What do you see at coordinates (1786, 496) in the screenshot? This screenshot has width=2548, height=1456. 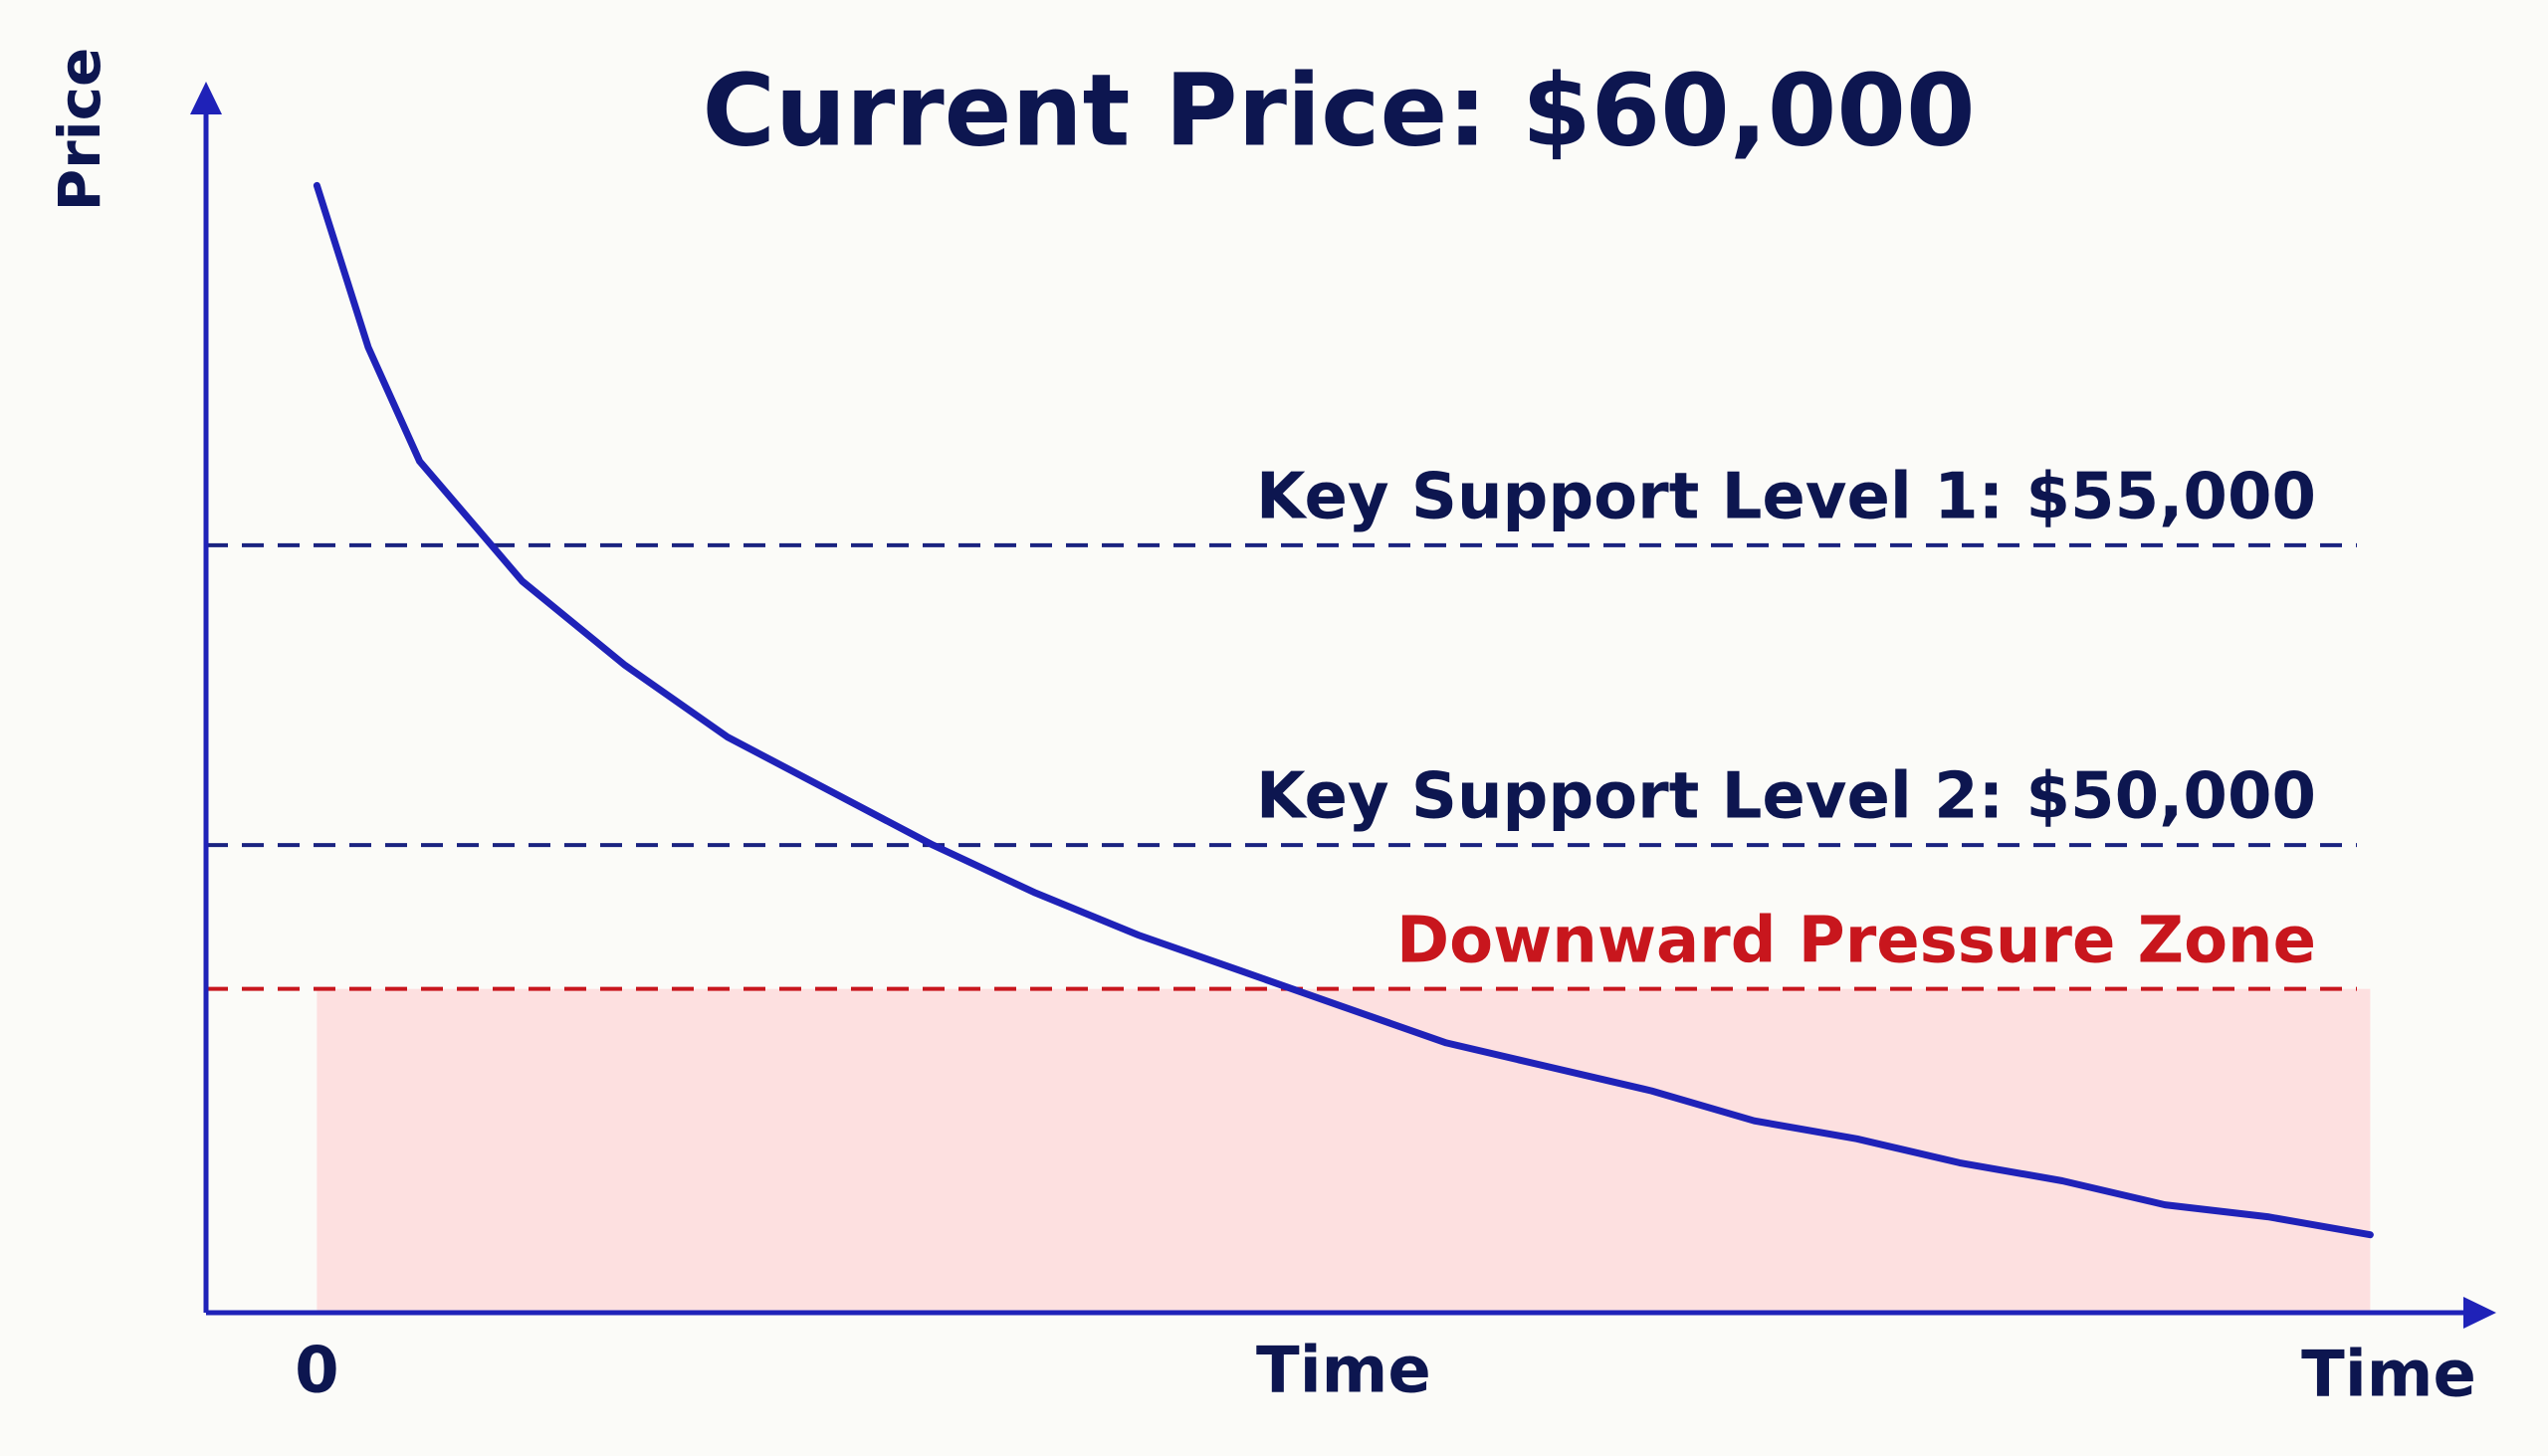 I see `support-label: Key Support Level 1: $55,000` at bounding box center [1786, 496].